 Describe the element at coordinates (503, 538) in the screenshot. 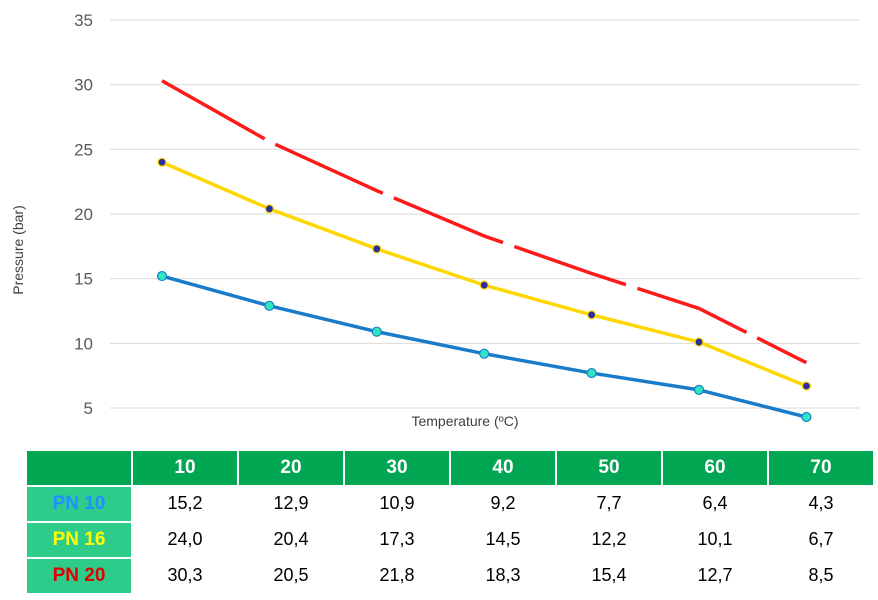

I see `table-cell: 14,5` at that location.